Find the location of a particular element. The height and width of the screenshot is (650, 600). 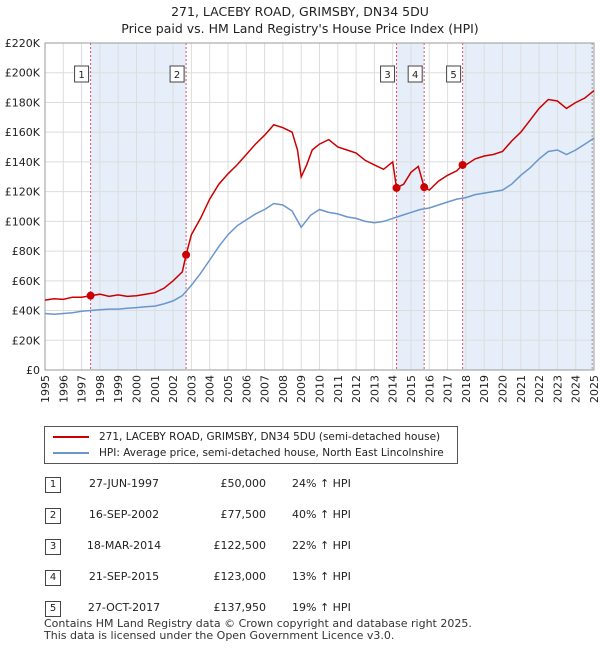

x-tick-label: 2014 is located at coordinates (393, 389).